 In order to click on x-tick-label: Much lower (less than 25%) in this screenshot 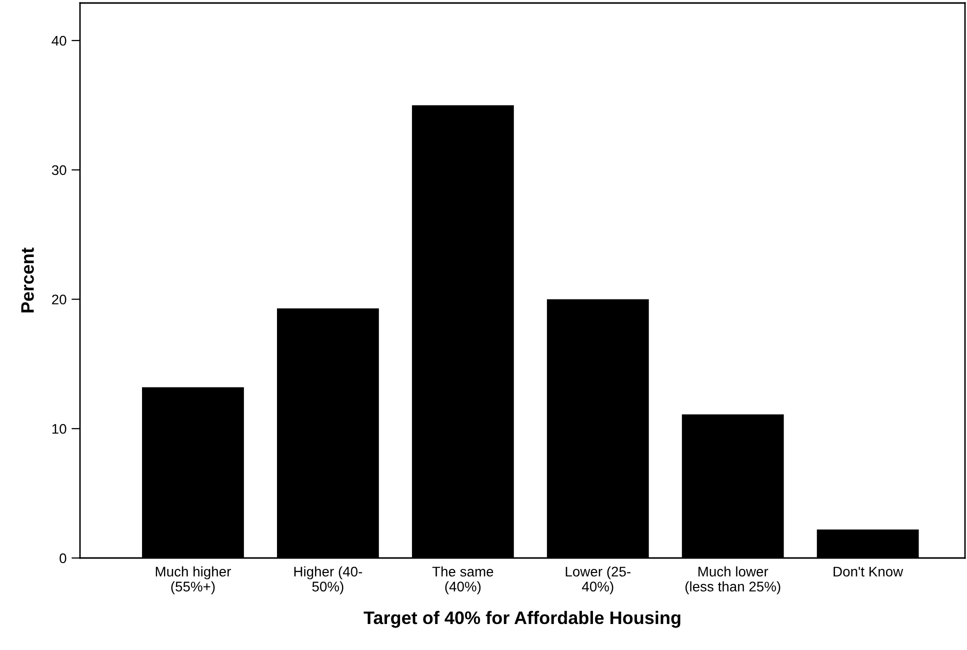, I will do `click(732, 580)`.